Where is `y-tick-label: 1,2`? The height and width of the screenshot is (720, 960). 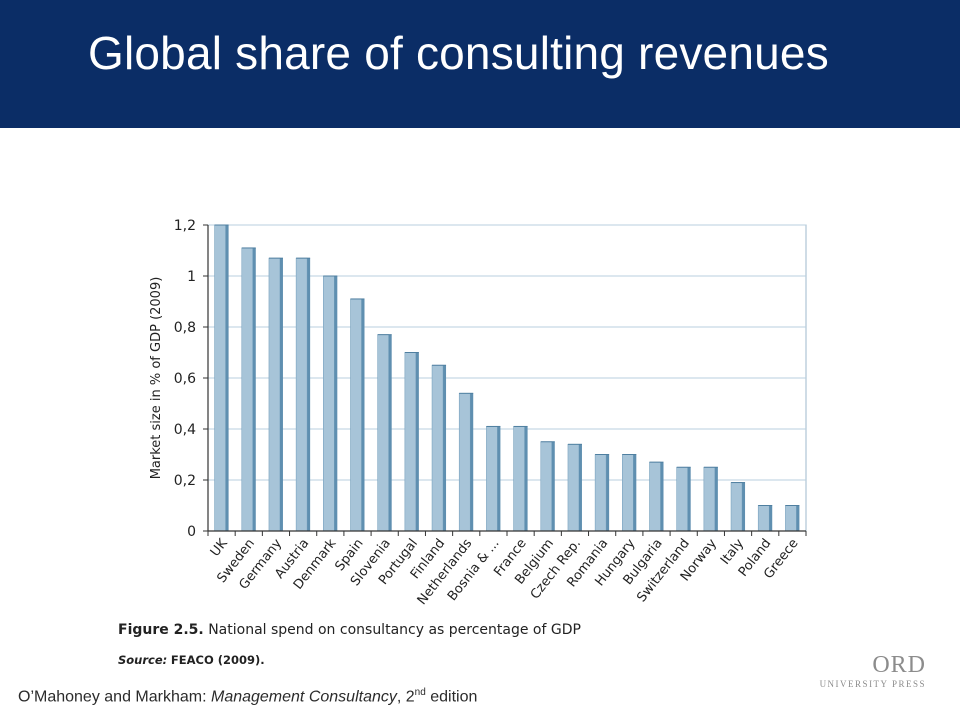
y-tick-label: 1,2 is located at coordinates (185, 226).